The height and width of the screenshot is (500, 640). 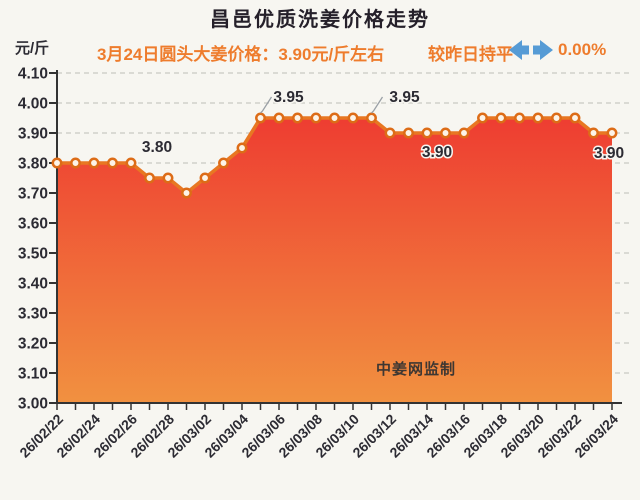 I want to click on y-tick-label: 3.00, so click(x=33, y=404).